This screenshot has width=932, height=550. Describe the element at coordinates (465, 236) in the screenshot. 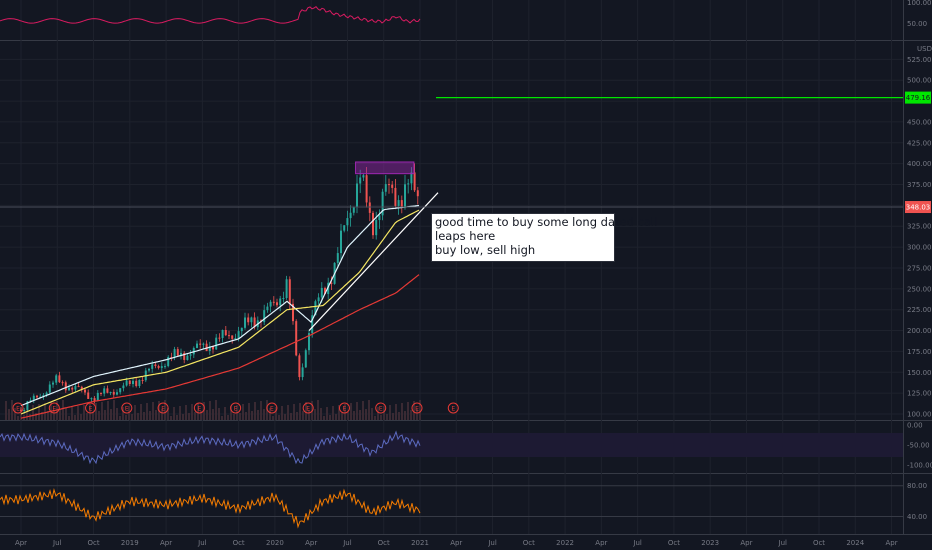

I see `annotation-line-2: leaps here` at that location.